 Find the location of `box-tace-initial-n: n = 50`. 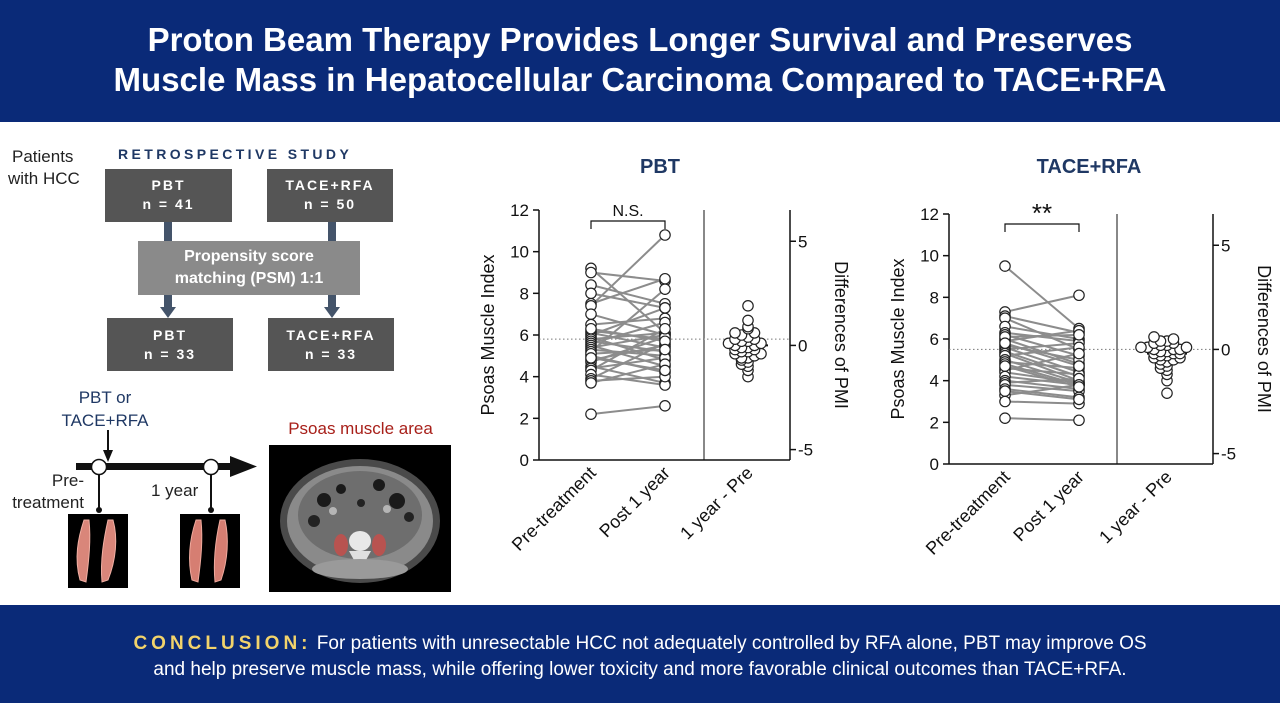

box-tace-initial-n: n = 50 is located at coordinates (330, 204).